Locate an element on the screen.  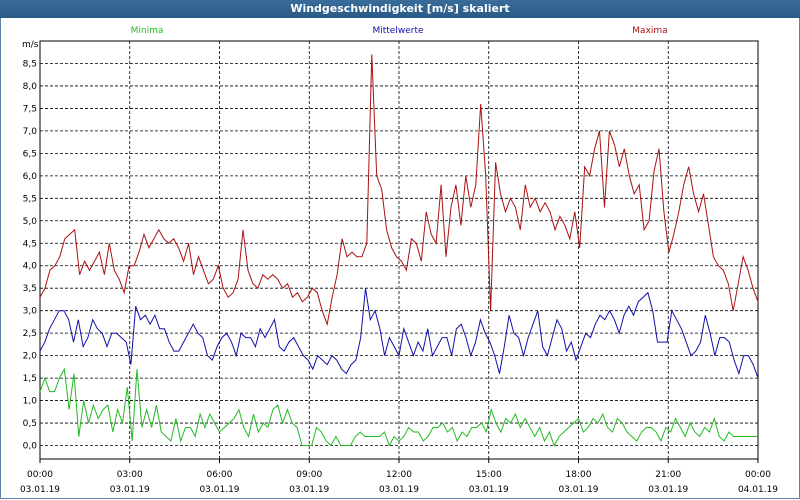
y-tick-label: 8,0 is located at coordinates (30, 87).